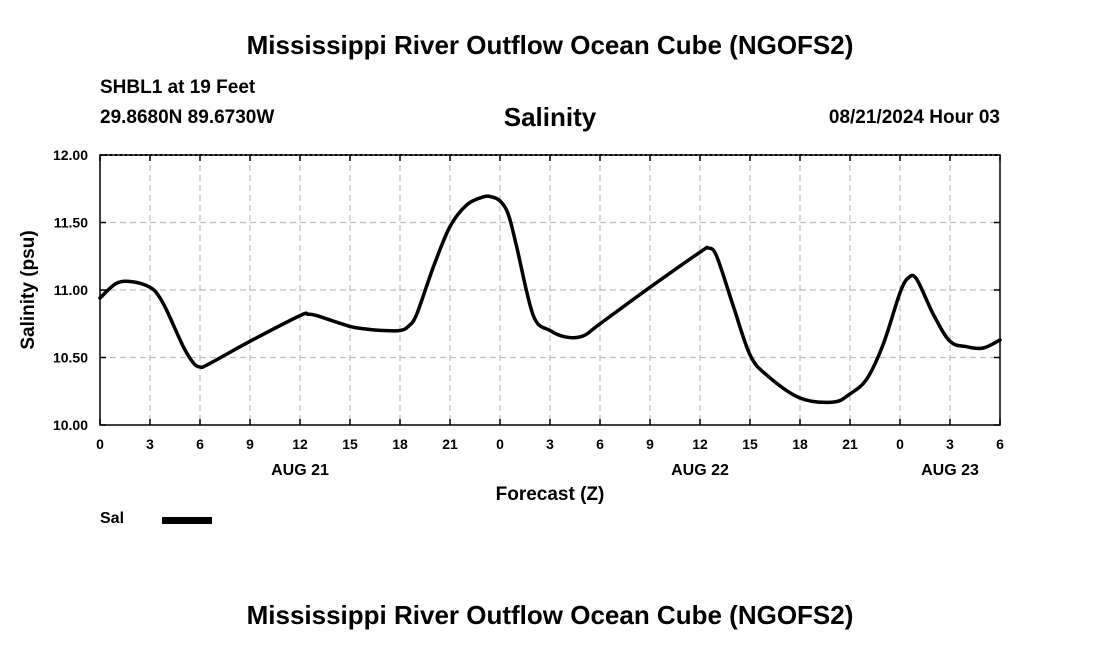 This screenshot has width=1100, height=650. Describe the element at coordinates (187, 117) in the screenshot. I see `coordinates-label: 29.8680N 89.6730W` at that location.